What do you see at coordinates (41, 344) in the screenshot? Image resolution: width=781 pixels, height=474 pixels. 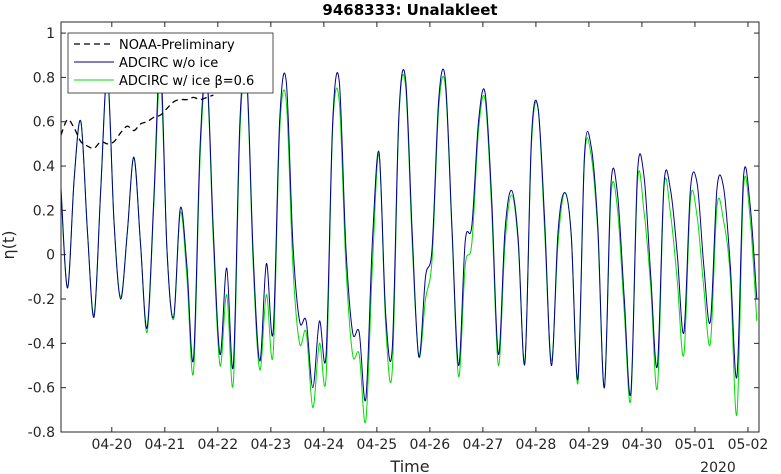 I see `y-tick-label: -0.4` at bounding box center [41, 344].